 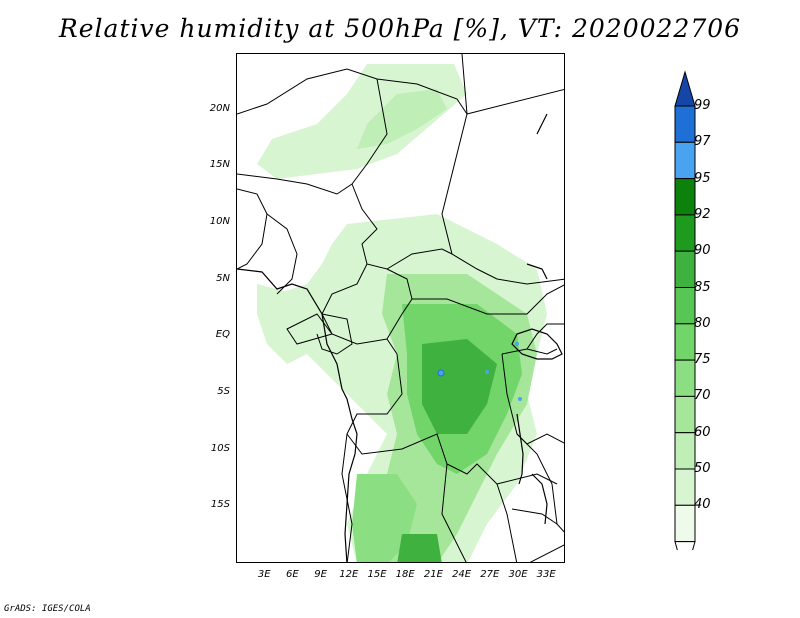 I want to click on longitude-label: 12E, so click(x=349, y=574).